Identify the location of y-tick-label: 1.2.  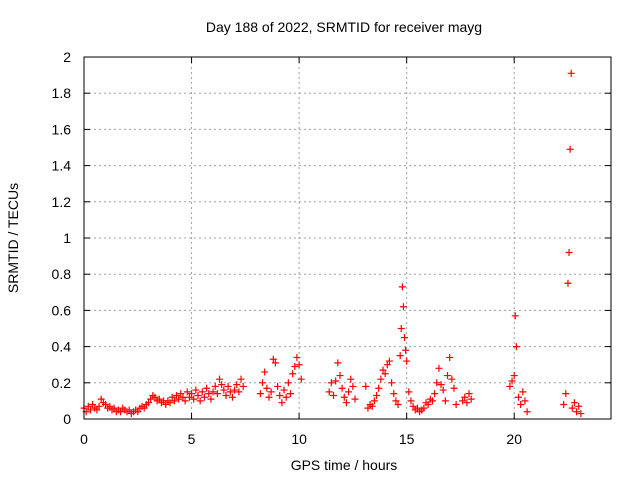
(62, 202).